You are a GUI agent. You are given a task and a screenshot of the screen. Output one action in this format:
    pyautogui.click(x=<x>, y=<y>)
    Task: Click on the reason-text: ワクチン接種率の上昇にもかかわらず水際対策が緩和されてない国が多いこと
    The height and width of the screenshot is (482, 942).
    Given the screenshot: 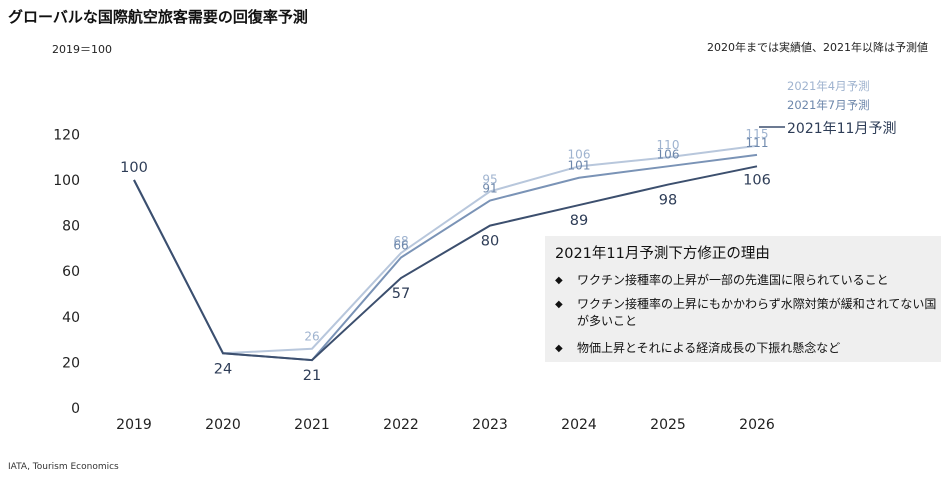 What is the action you would take?
    pyautogui.click(x=757, y=312)
    